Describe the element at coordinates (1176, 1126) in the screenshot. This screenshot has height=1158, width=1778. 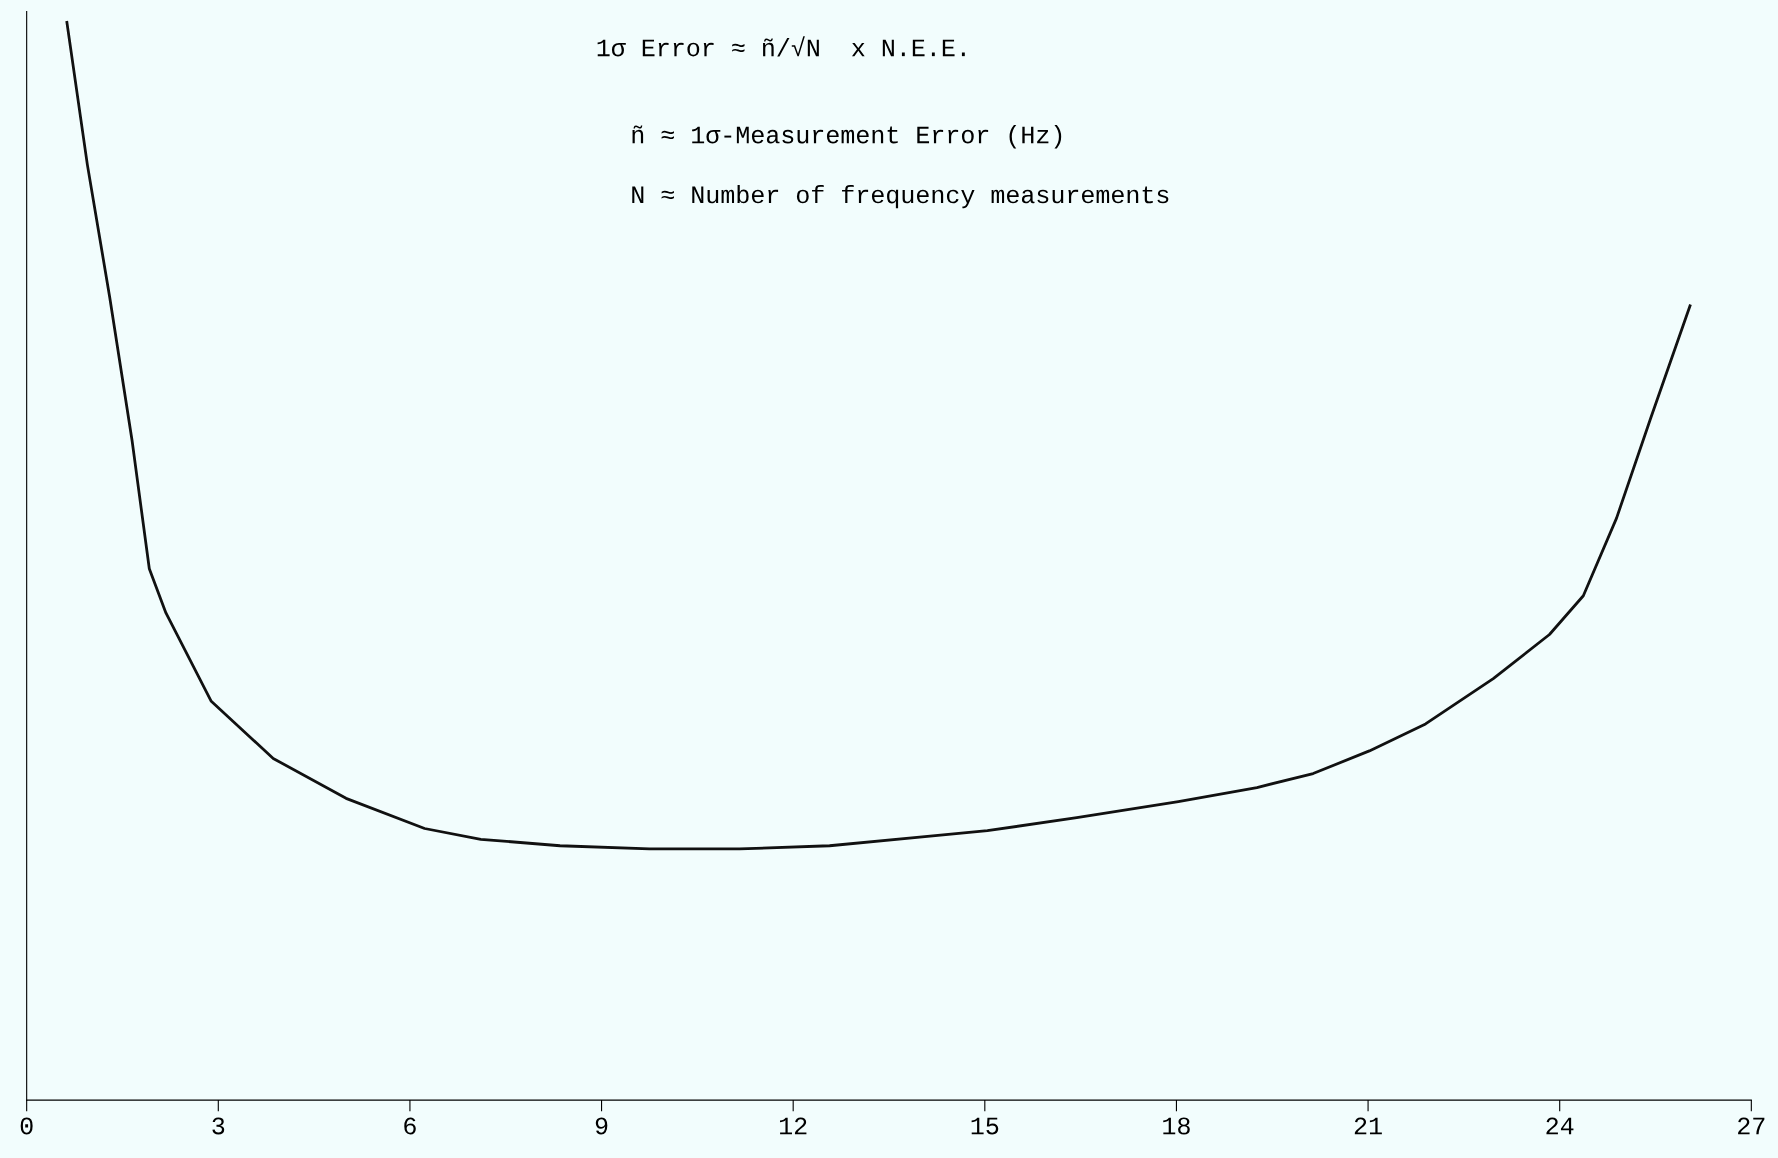
I see `x-tick-label: 18` at that location.